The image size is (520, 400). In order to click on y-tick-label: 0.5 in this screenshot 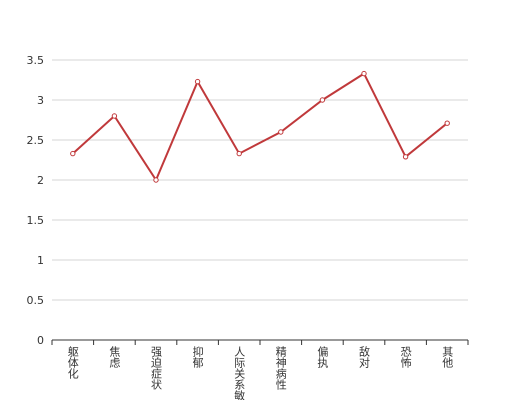, I will do `click(36, 300)`.